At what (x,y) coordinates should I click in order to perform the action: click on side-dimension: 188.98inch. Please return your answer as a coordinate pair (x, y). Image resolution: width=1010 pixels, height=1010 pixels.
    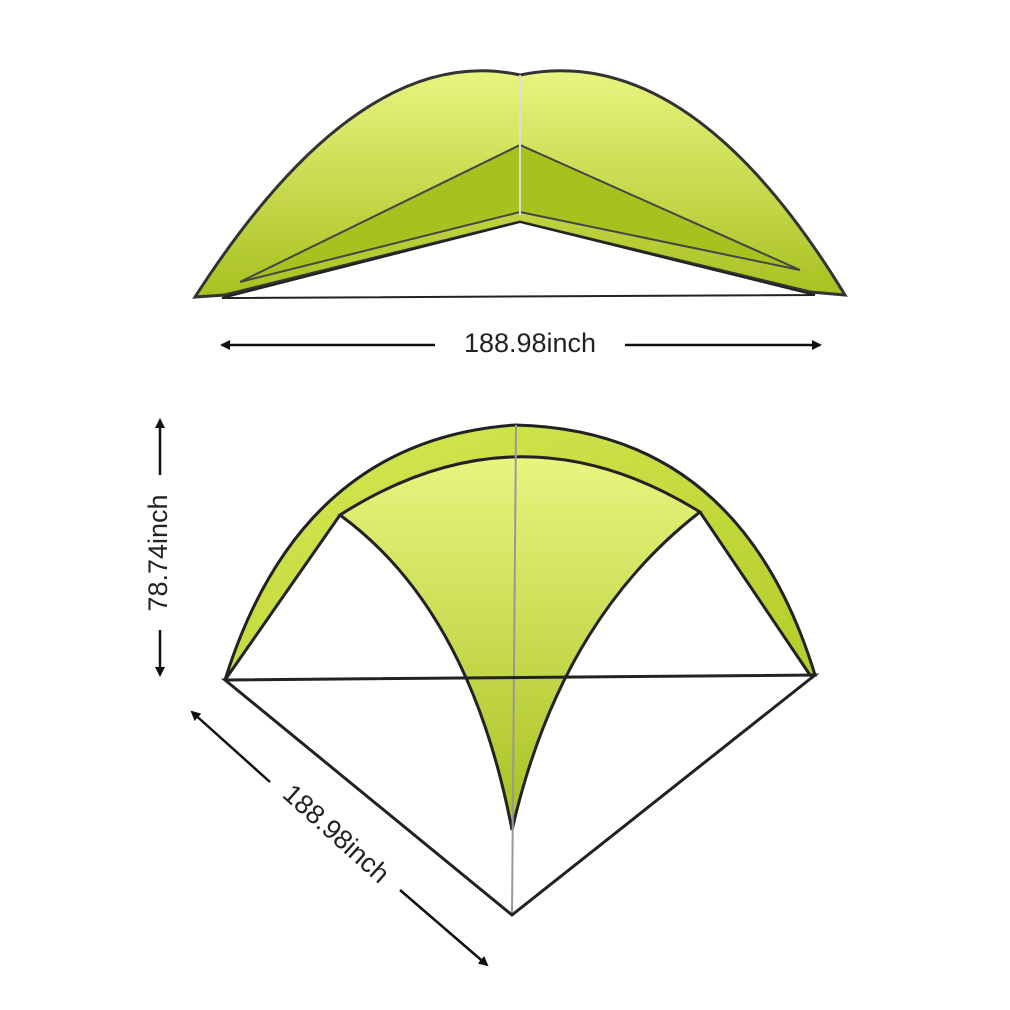
    Looking at the image, I should click on (339, 838).